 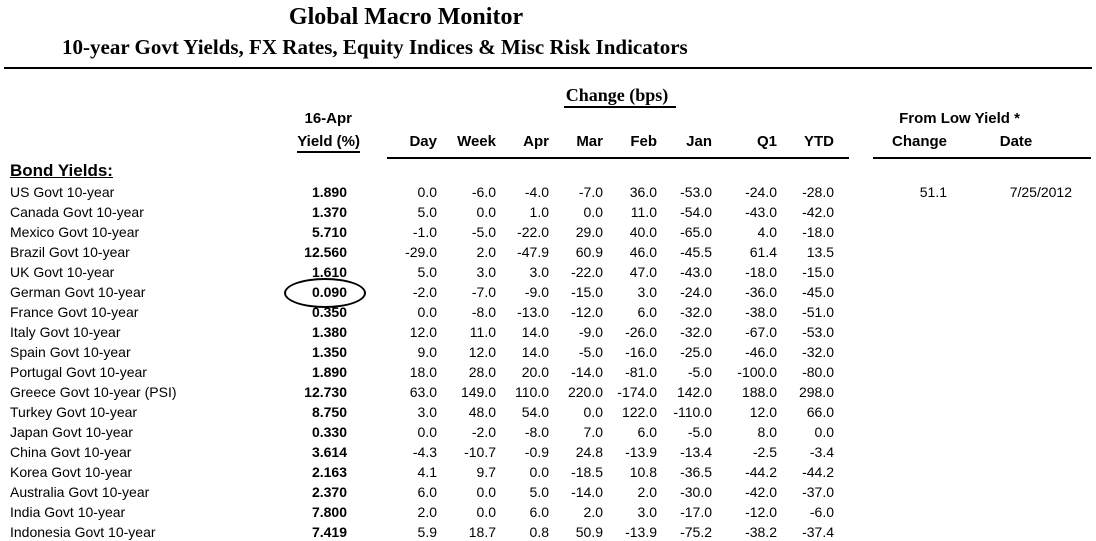 What do you see at coordinates (643, 192) in the screenshot?
I see `change-value: 36.0` at bounding box center [643, 192].